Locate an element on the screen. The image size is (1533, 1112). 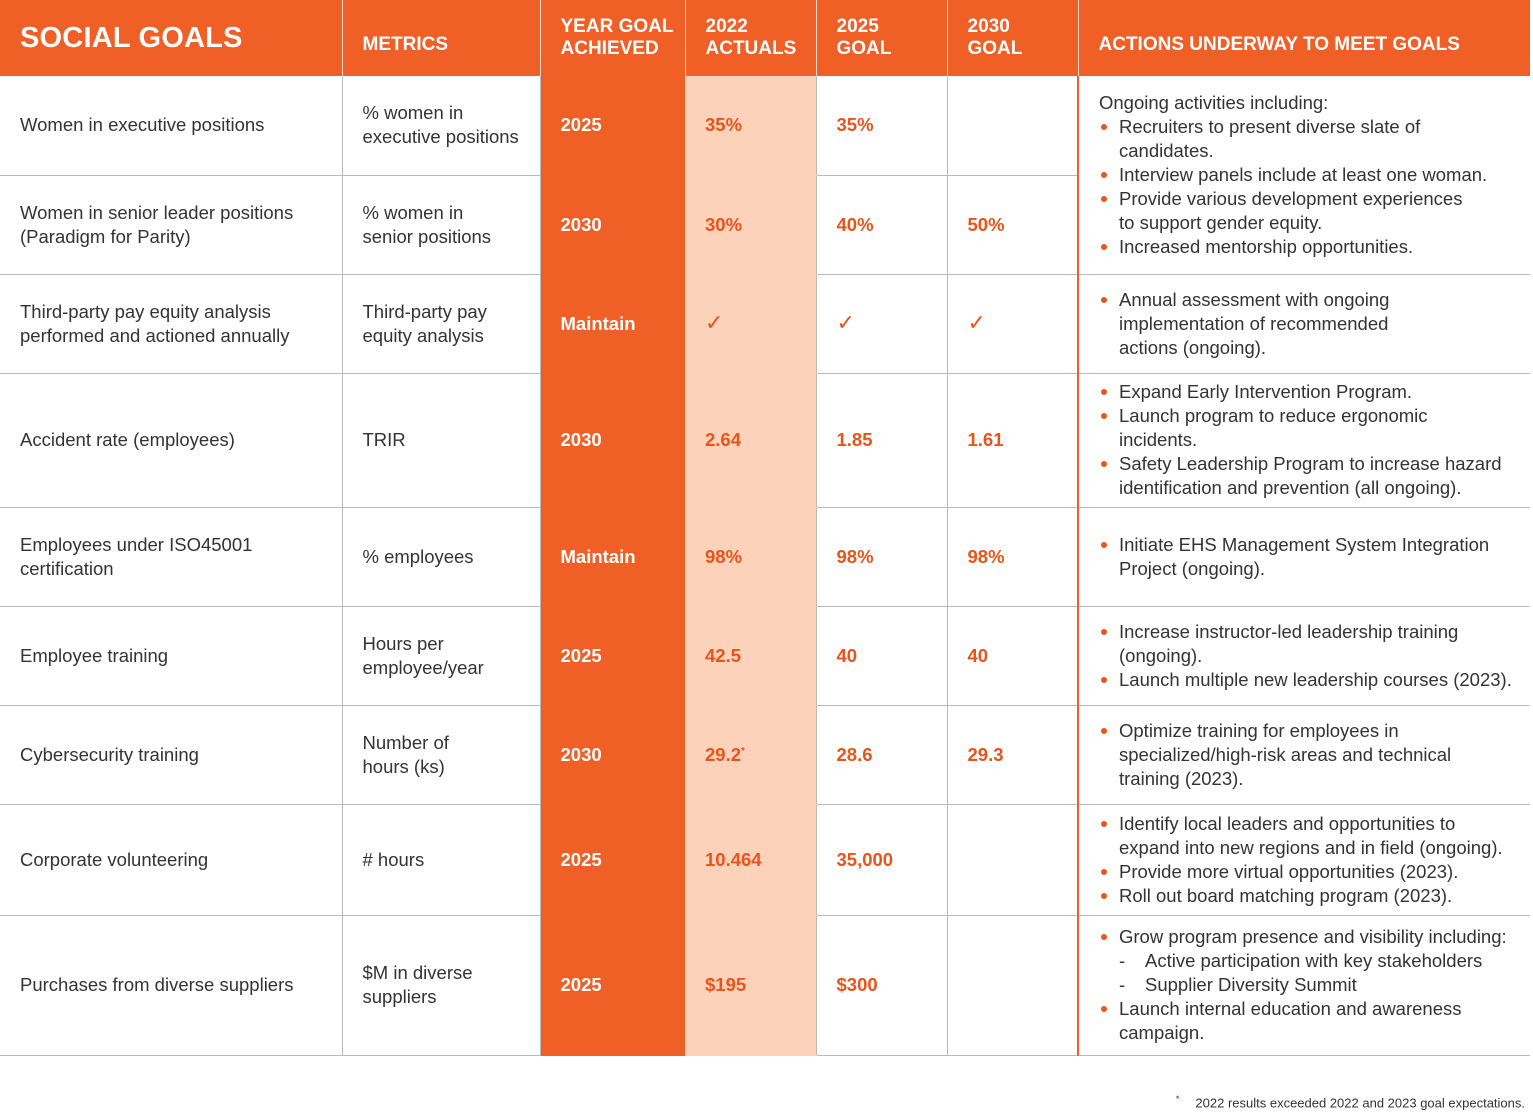
goal-2030-cell: 98% is located at coordinates (1013, 557).